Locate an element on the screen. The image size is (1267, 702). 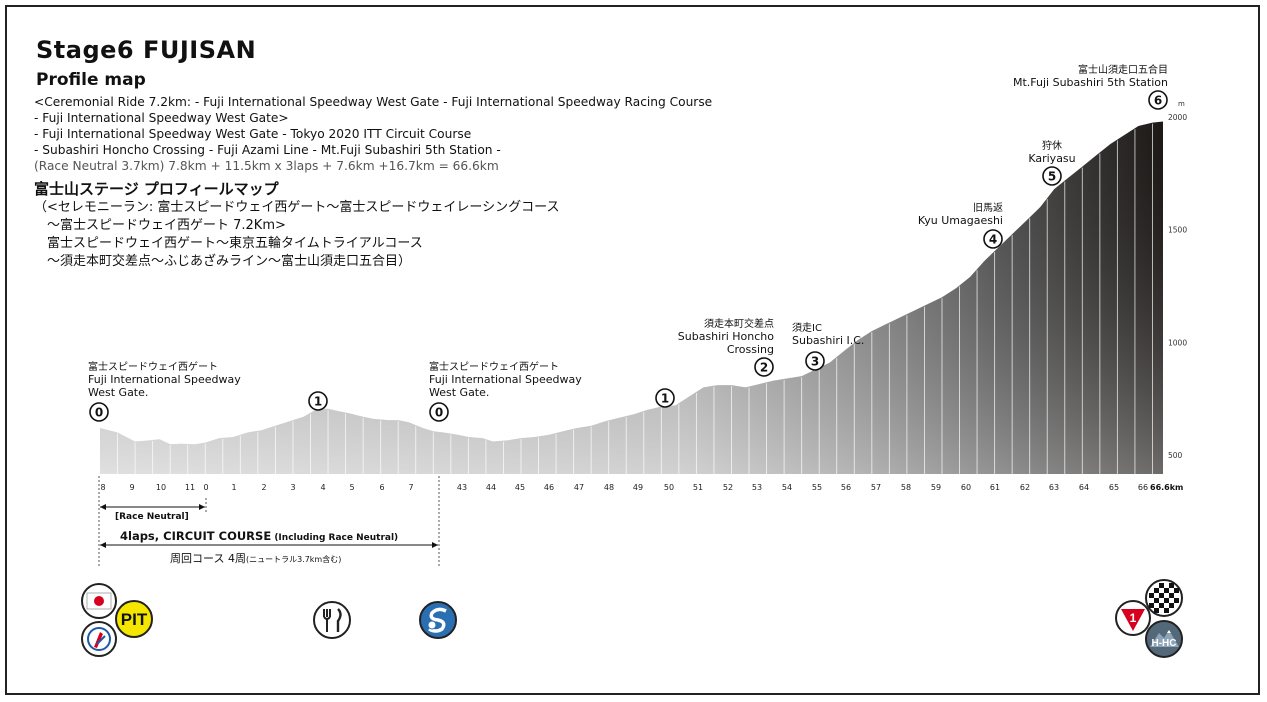
waypoint-2-label-en: Crossing is located at coordinates (750, 349).